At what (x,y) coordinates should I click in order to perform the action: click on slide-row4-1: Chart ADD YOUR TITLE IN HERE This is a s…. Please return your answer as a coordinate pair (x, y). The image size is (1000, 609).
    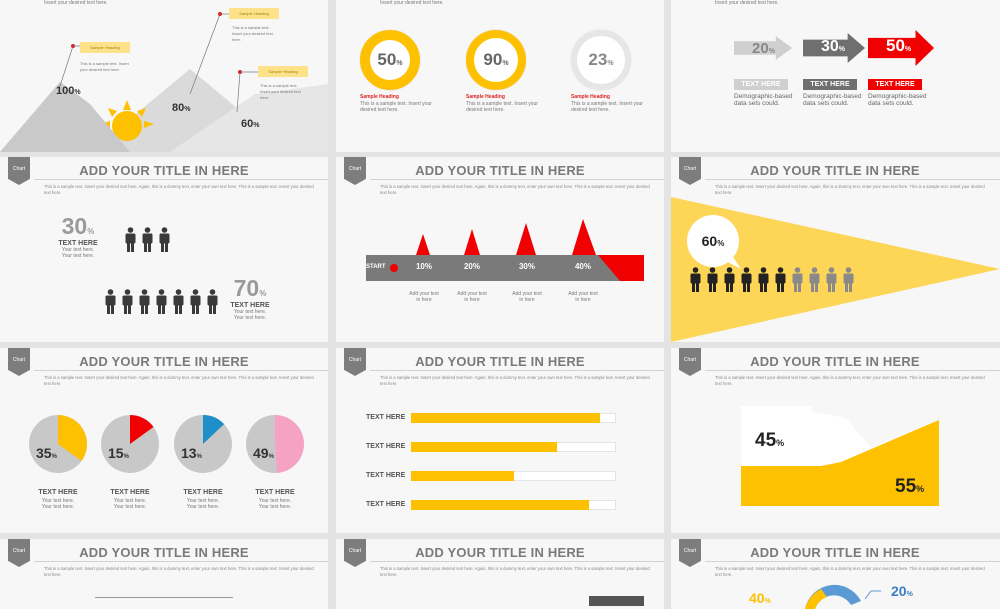
    Looking at the image, I should click on (164, 574).